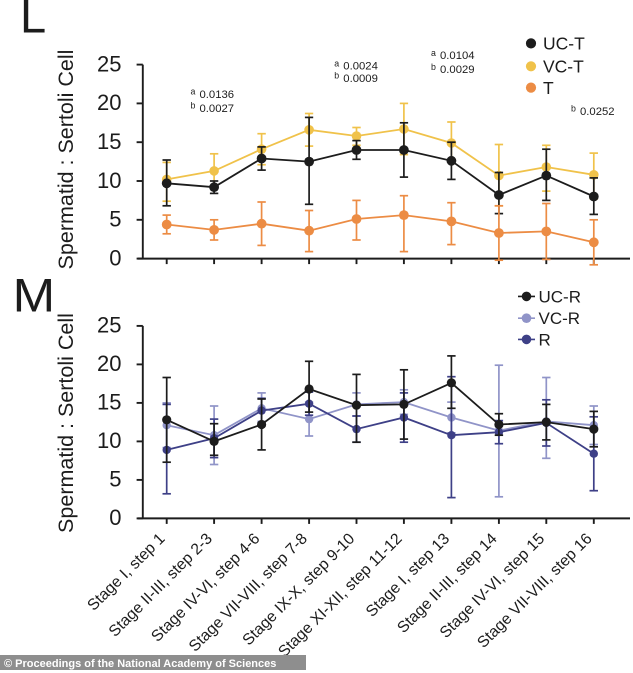 The image size is (633, 673). What do you see at coordinates (457, 70) in the screenshot?
I see `svg-text: 0.0029` at bounding box center [457, 70].